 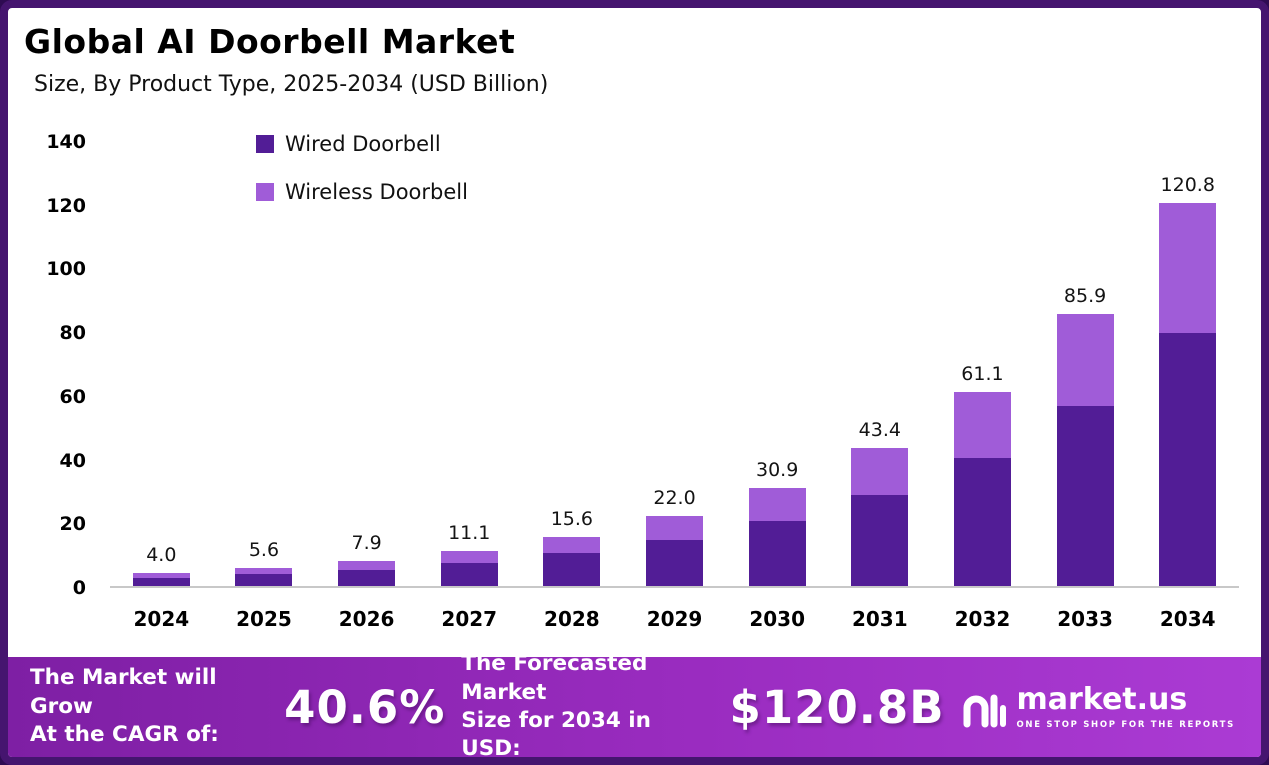 I want to click on x-axis-label: 2033, so click(x=1085, y=619).